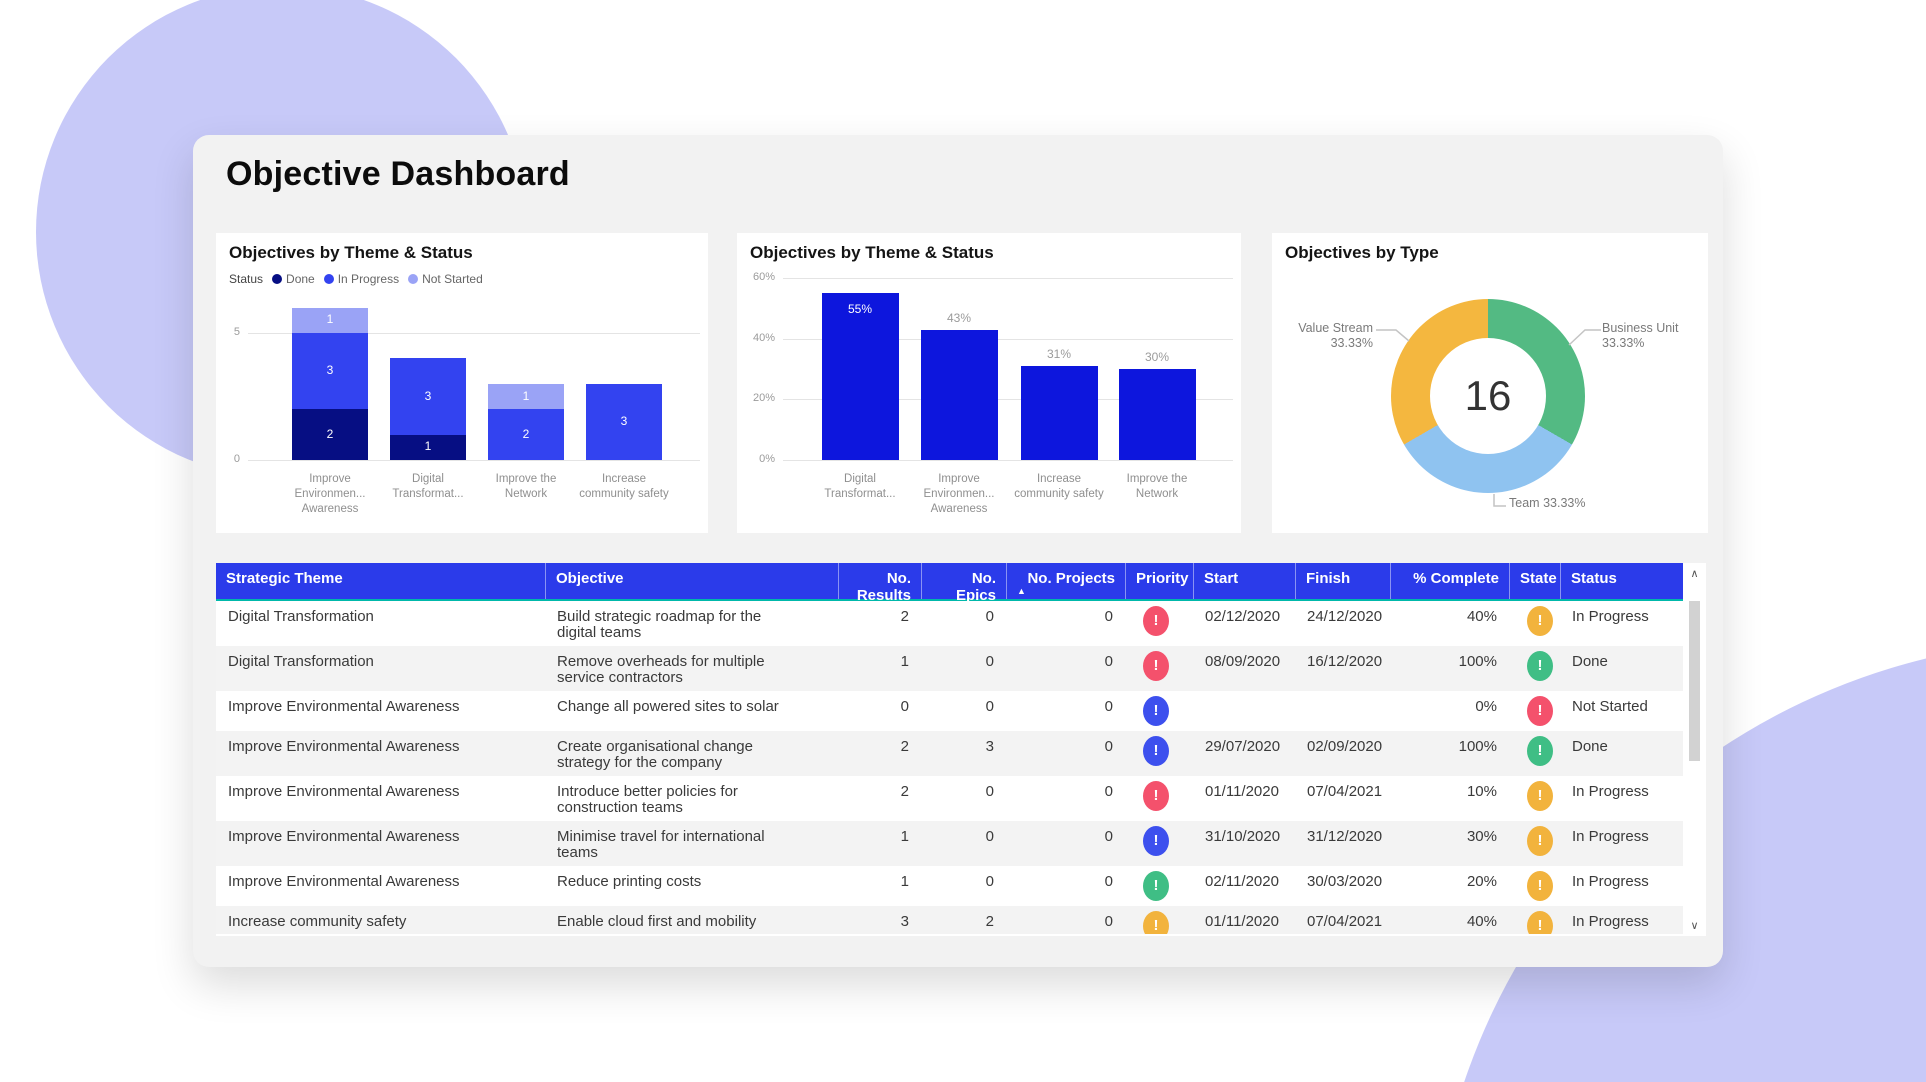 Image resolution: width=1926 pixels, height=1082 pixels. I want to click on state-green-icon: !, so click(1540, 751).